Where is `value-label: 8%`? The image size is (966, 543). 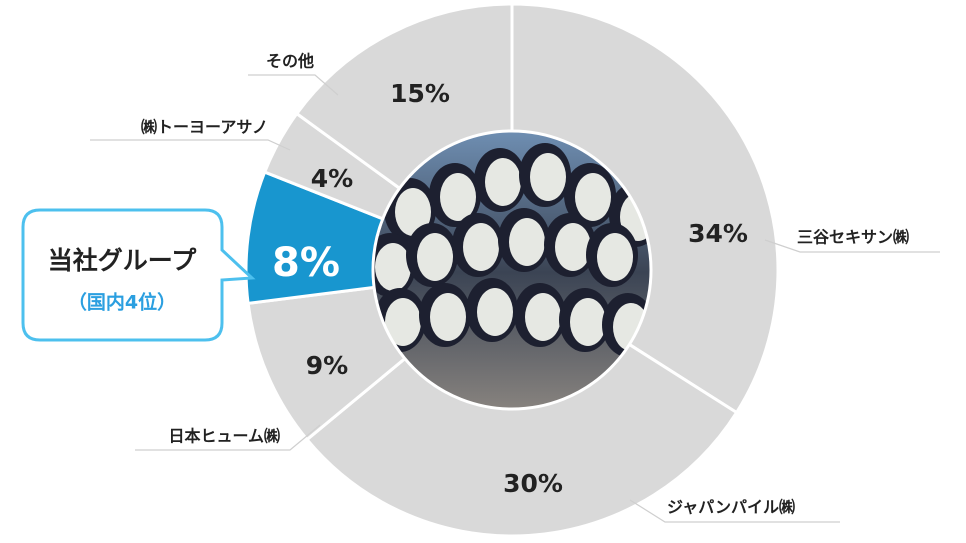
value-label: 8% is located at coordinates (306, 263).